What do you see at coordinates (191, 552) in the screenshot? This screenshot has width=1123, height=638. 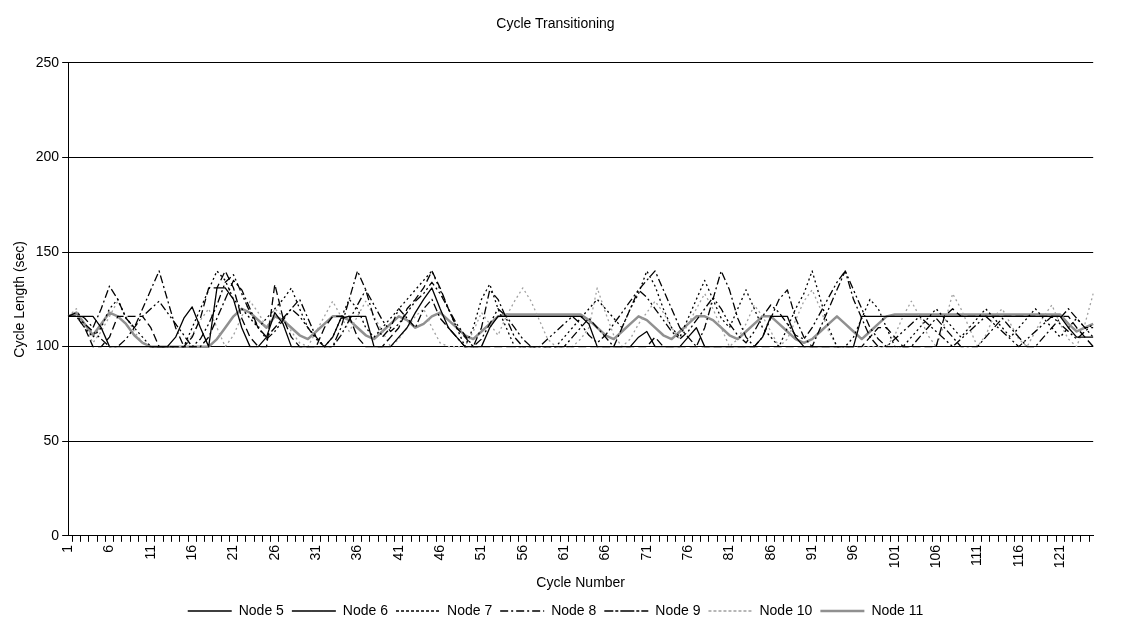 I see `x-tick-label: 16` at bounding box center [191, 552].